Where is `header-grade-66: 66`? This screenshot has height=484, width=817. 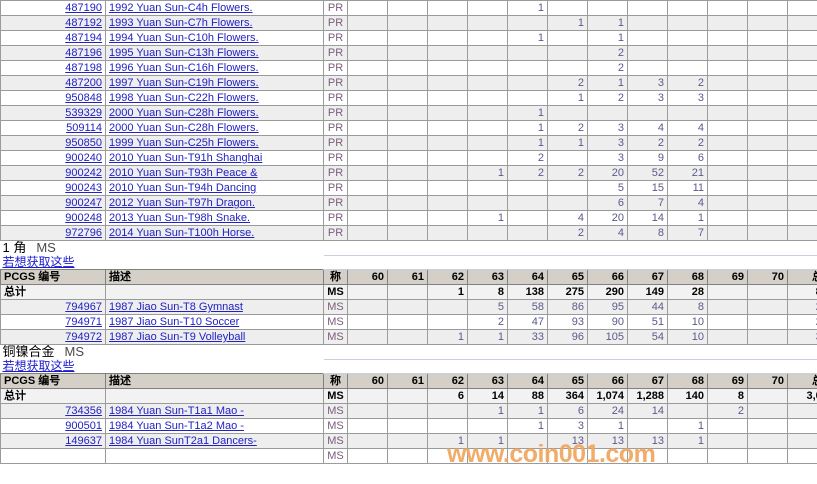
header-grade-66: 66 is located at coordinates (607, 381).